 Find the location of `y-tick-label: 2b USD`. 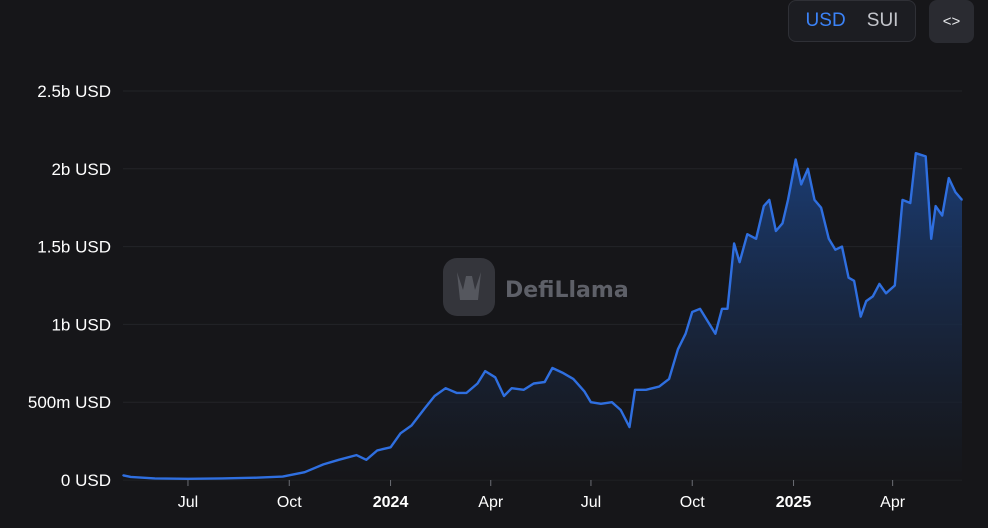

y-tick-label: 2b USD is located at coordinates (81, 169).